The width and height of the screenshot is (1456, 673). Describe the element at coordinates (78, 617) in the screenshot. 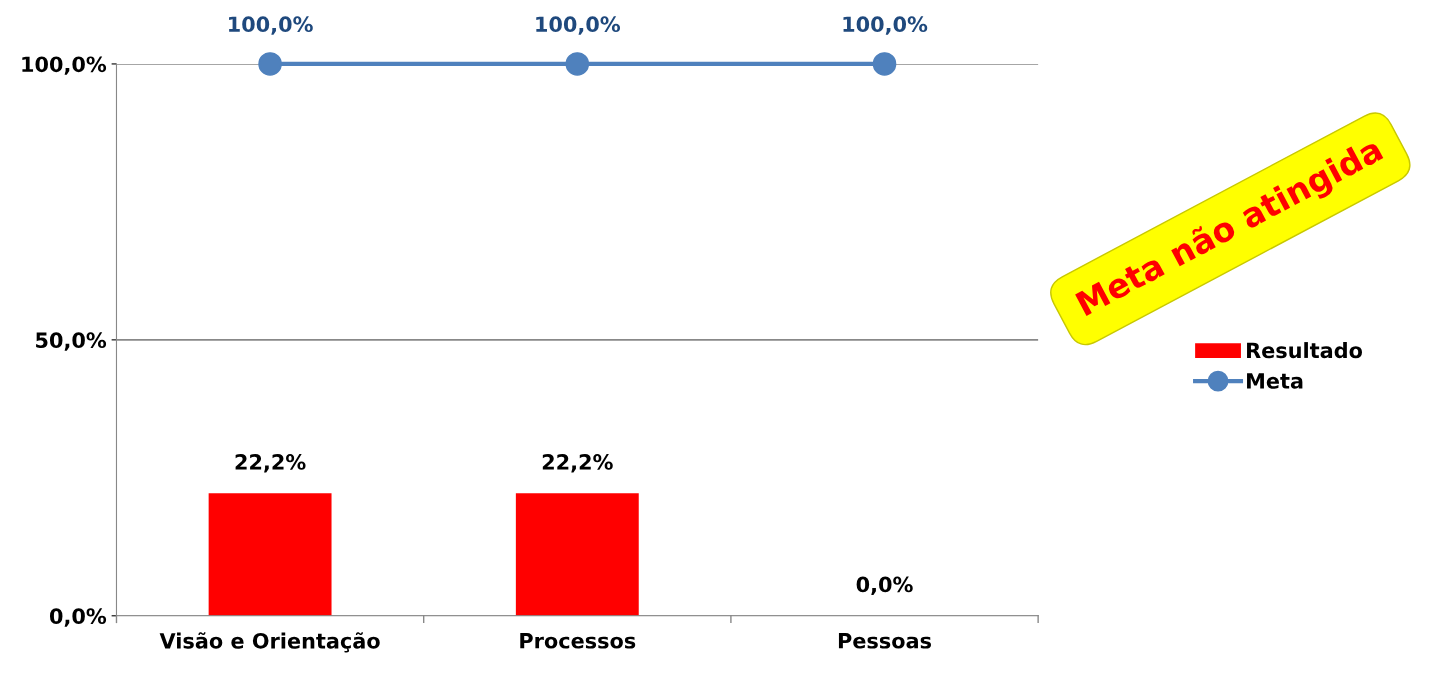

I see `y-tick-label: 0,0%` at that location.